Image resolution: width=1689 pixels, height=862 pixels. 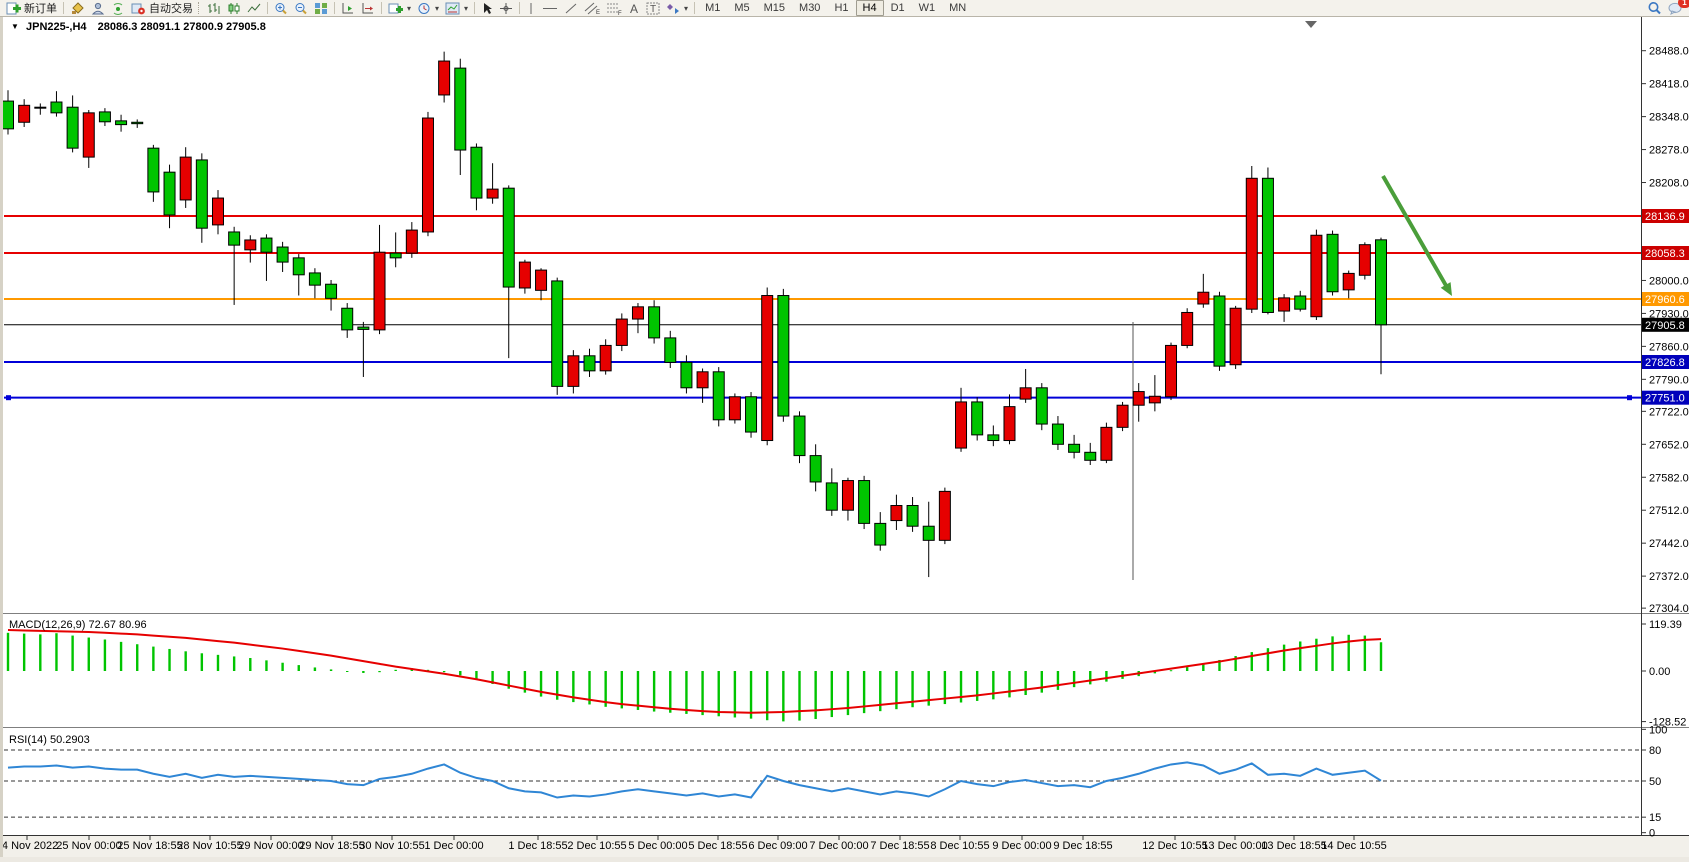 I want to click on notifications-button: 1, so click(x=1677, y=8).